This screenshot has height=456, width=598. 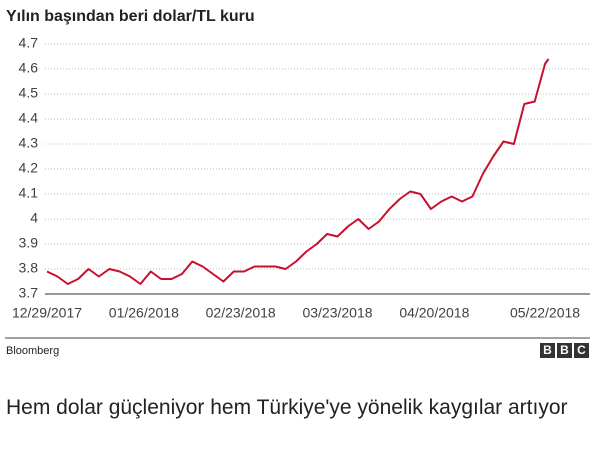 I want to click on x-tick-label: 01/26/2018, so click(x=144, y=313).